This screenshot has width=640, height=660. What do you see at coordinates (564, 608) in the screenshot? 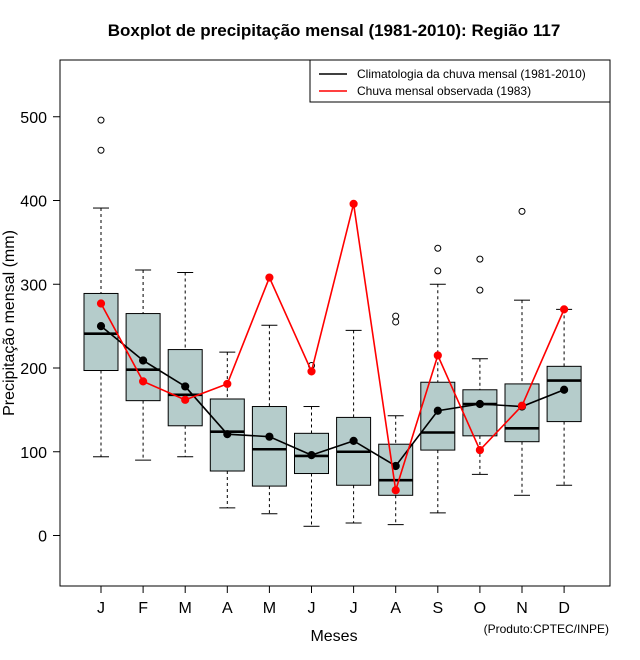
I see `x-tick-label: D` at bounding box center [564, 608].